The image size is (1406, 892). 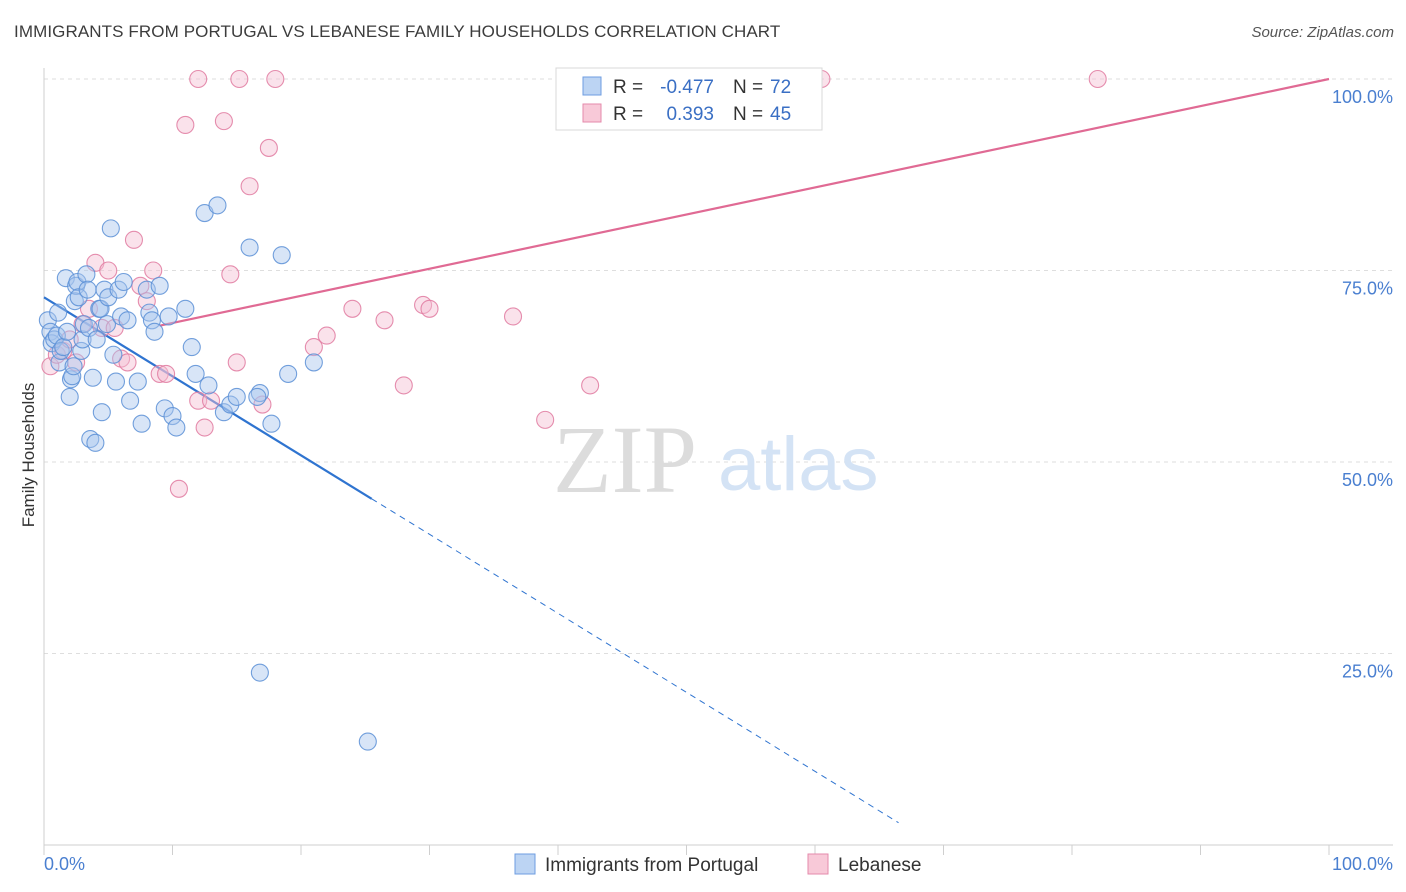 I want to click on legend-r-label-lebanese: R =, so click(x=628, y=114).